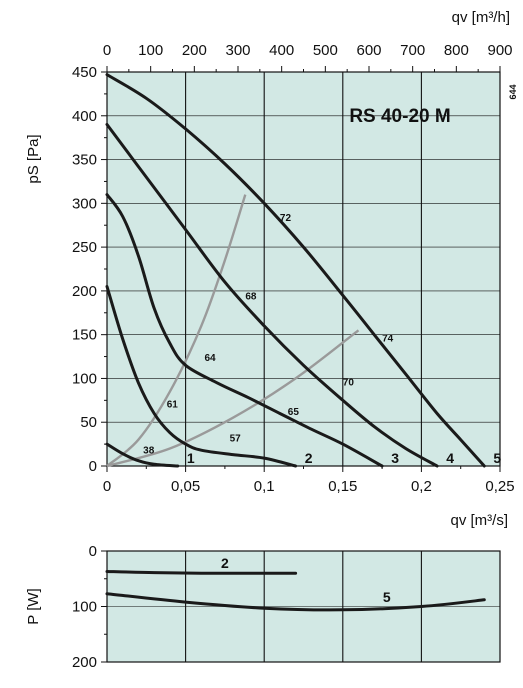  I want to click on fan-curve-label-5: 5, so click(497, 458).